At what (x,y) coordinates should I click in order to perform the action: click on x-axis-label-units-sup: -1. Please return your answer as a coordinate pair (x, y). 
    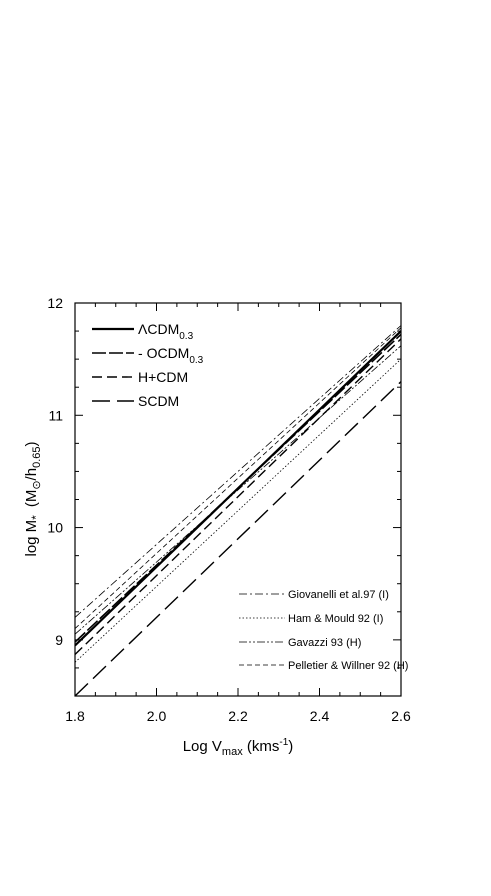
    Looking at the image, I should click on (283, 742).